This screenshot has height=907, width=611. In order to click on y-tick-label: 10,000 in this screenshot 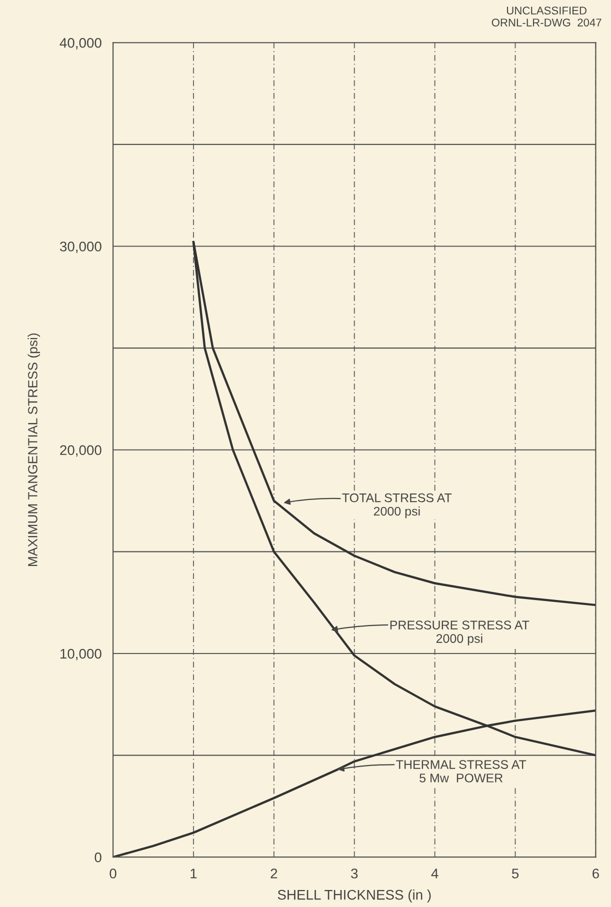, I will do `click(81, 654)`.